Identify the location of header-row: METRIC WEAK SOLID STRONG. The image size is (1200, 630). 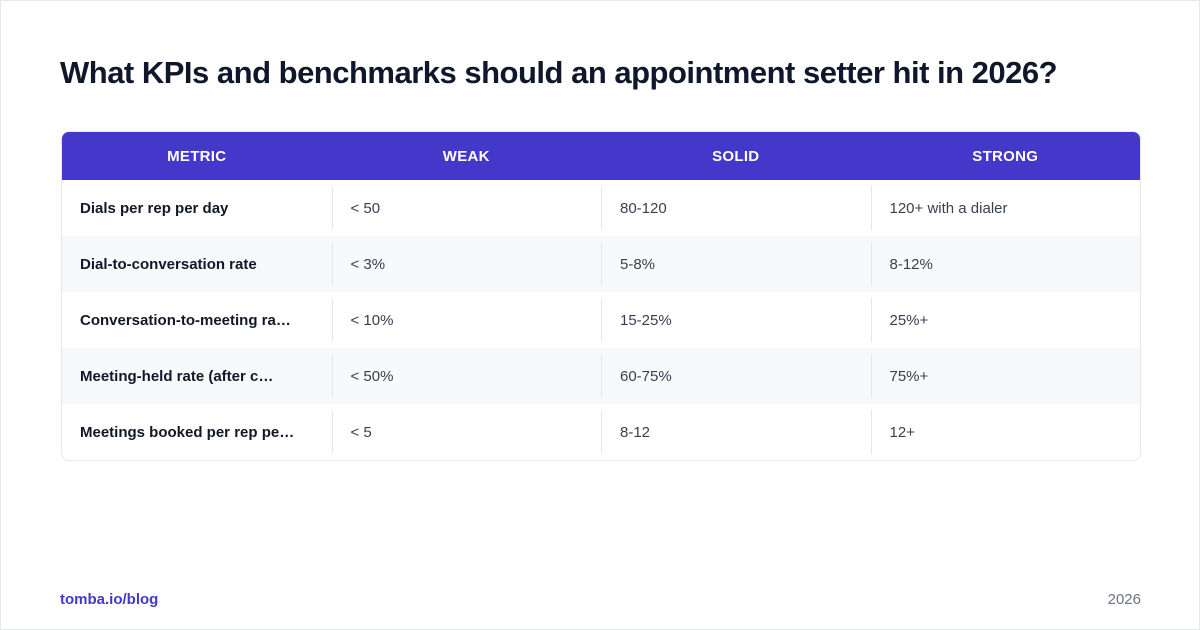
(601, 156).